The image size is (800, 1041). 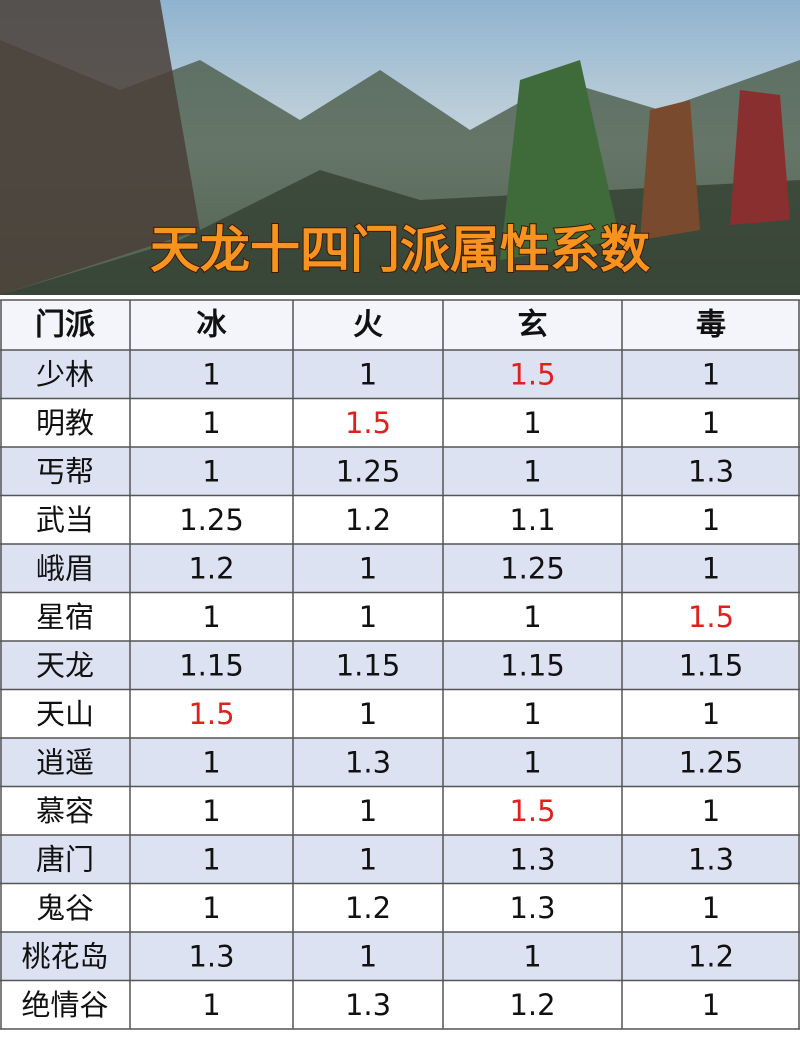 What do you see at coordinates (400, 250) in the screenshot?
I see `banner-title: 天龙十四门派属性系数` at bounding box center [400, 250].